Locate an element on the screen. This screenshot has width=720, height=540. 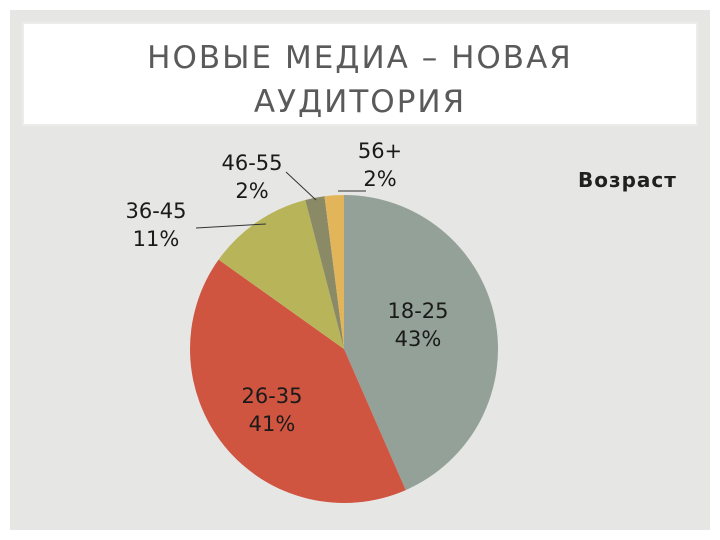
slice-category-label: 18-25 is located at coordinates (417, 311).